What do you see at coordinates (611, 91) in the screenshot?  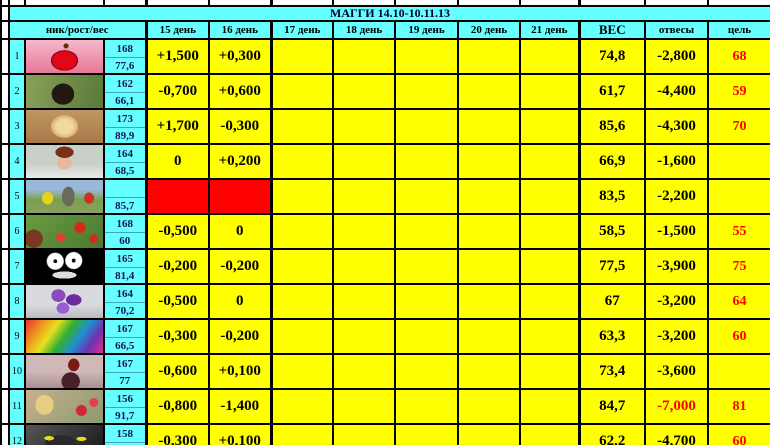 I see `ves-cell: 61,7` at bounding box center [611, 91].